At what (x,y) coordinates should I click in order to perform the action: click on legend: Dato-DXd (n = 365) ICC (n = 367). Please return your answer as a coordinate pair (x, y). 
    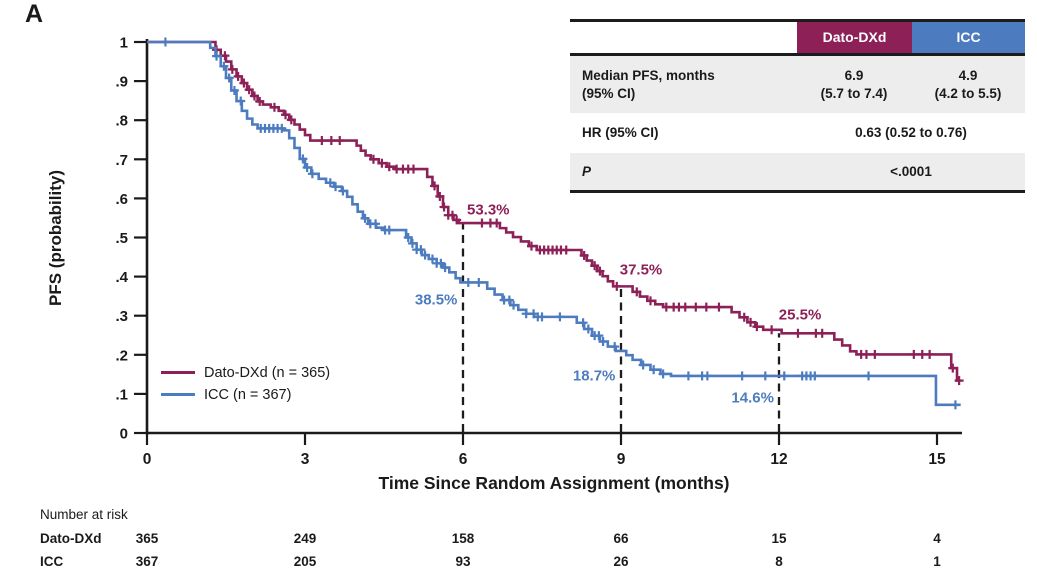
    Looking at the image, I should click on (245, 383).